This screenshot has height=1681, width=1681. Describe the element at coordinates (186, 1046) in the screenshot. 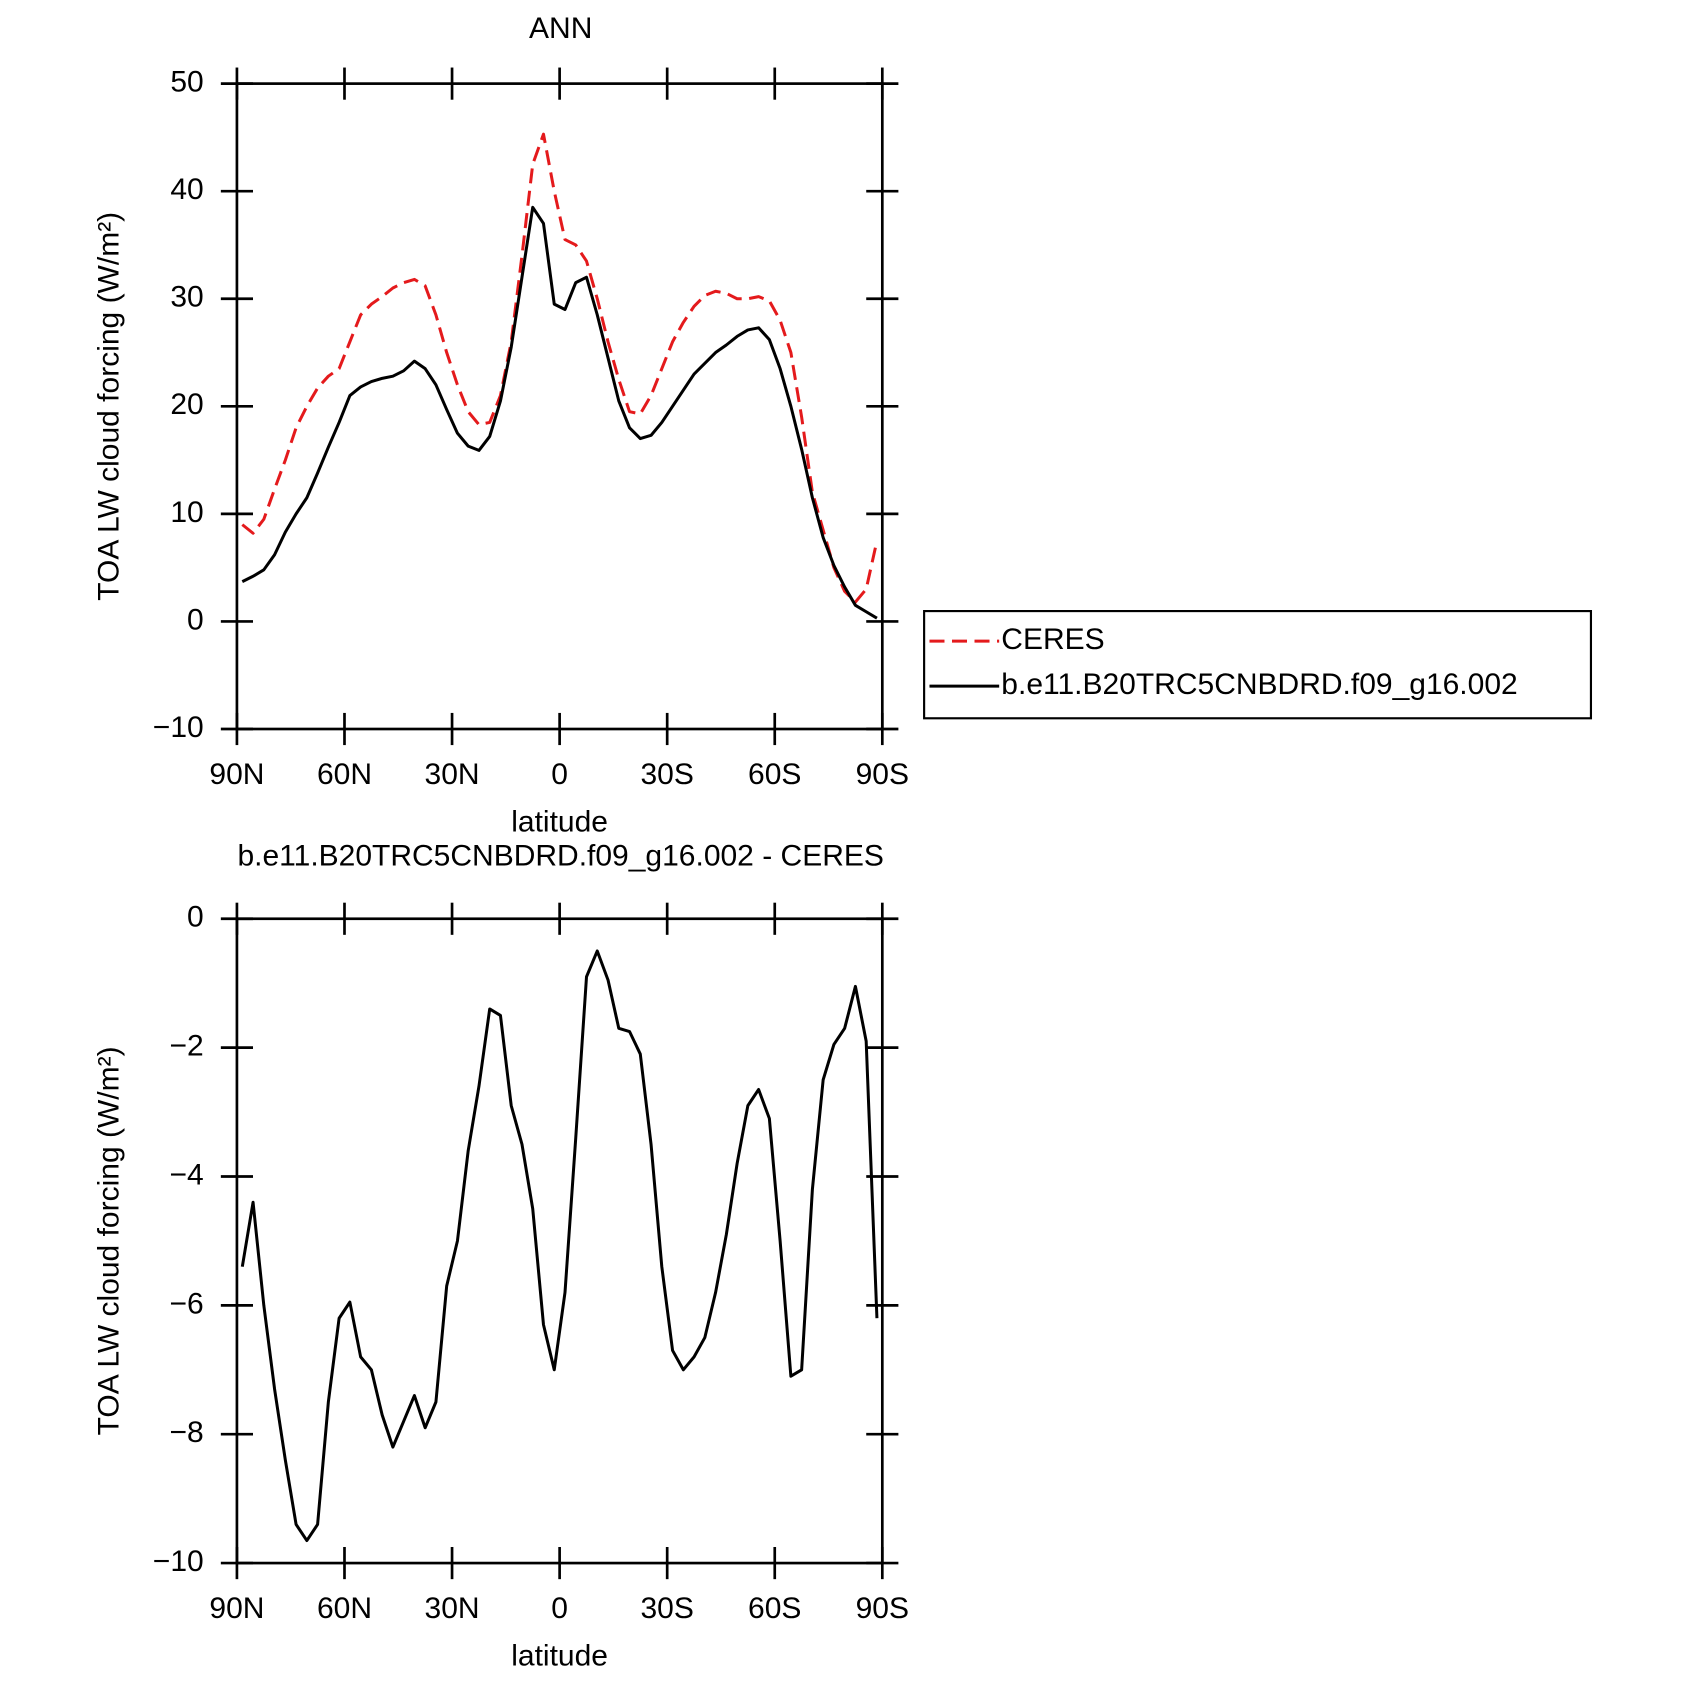

I see `y-tick-label: −2` at that location.